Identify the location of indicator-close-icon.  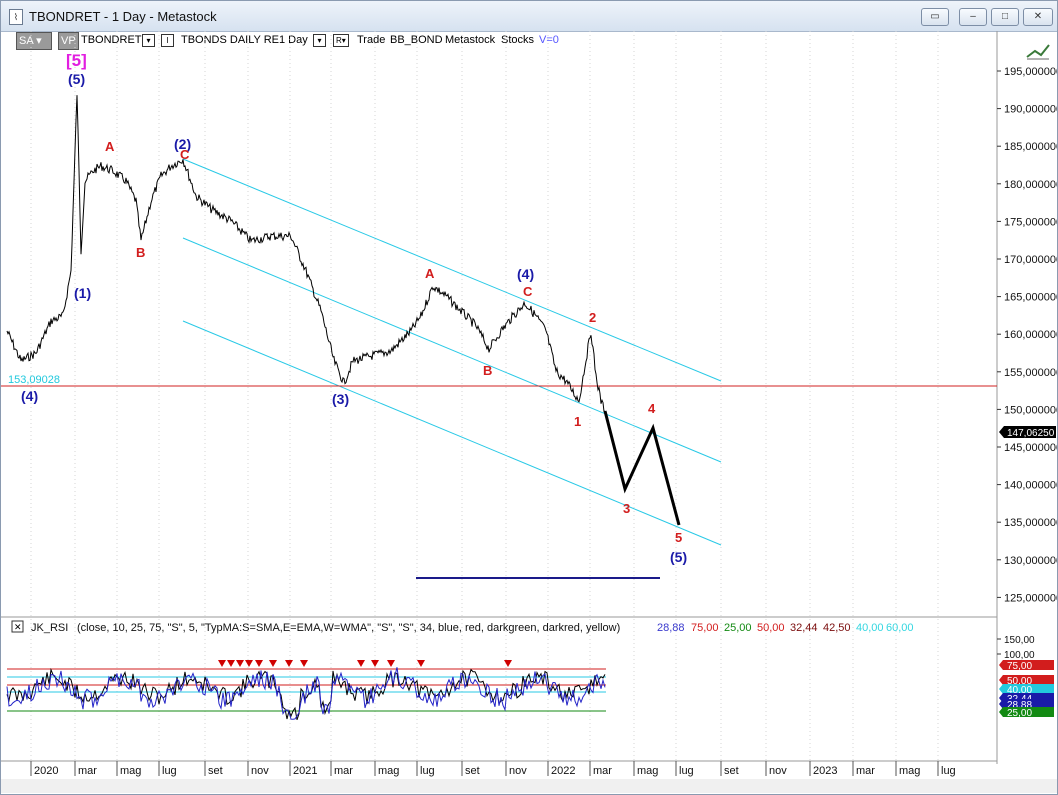
(17, 626).